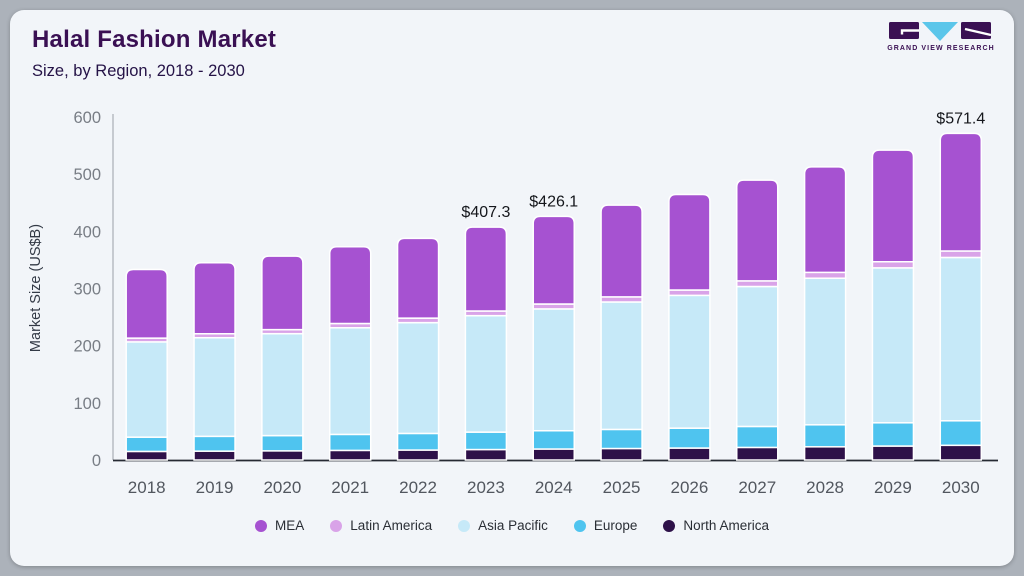  Describe the element at coordinates (418, 487) in the screenshot. I see `x-tick-label: 2022` at that location.